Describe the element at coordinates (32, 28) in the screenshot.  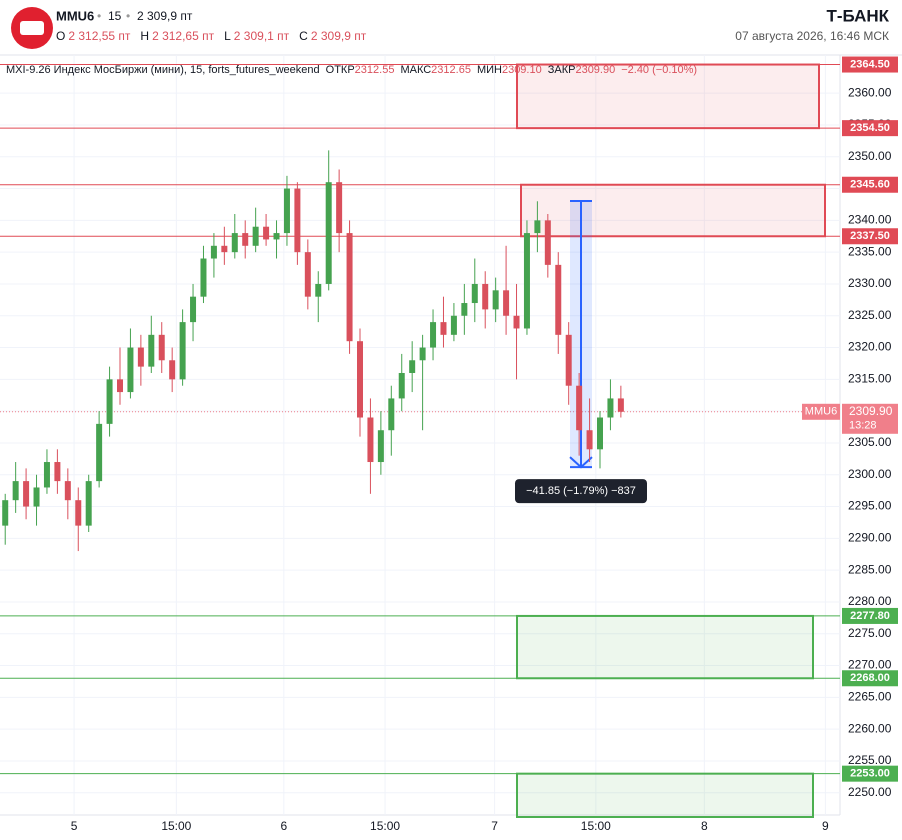
I see `logo-mark` at that location.